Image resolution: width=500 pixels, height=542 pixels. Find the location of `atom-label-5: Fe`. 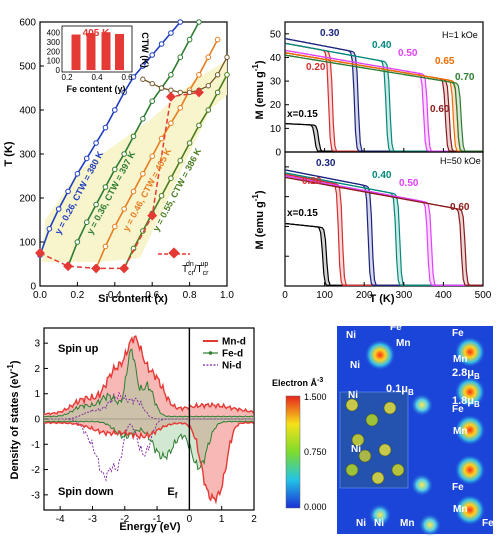

atom-label-5: Fe is located at coordinates (458, 409).